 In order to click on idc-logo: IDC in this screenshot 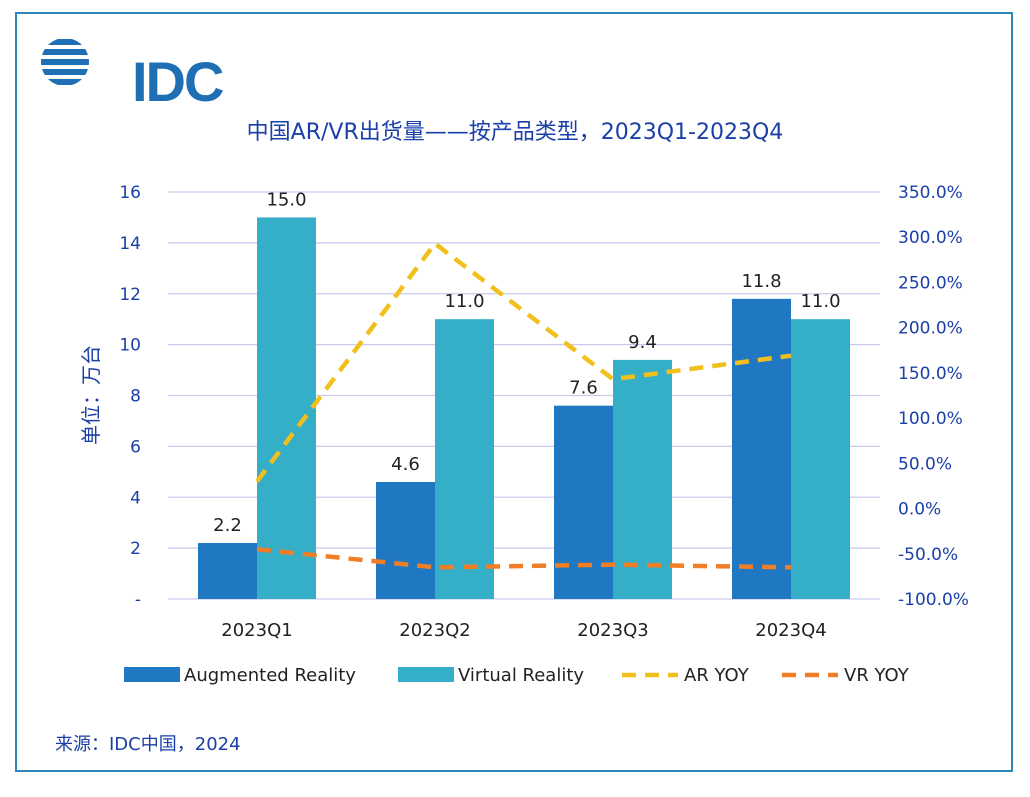, I will do `click(132, 72)`.